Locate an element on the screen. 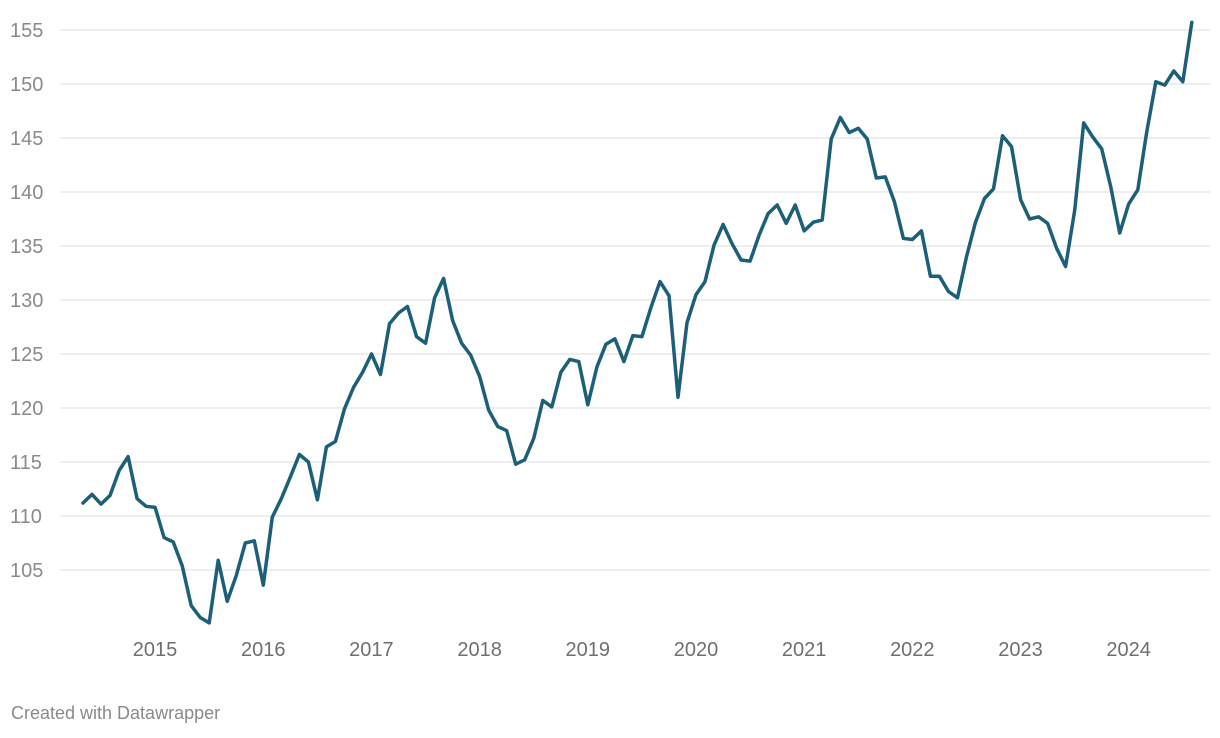 The width and height of the screenshot is (1220, 738). x-tick-label: 2015 is located at coordinates (155, 650).